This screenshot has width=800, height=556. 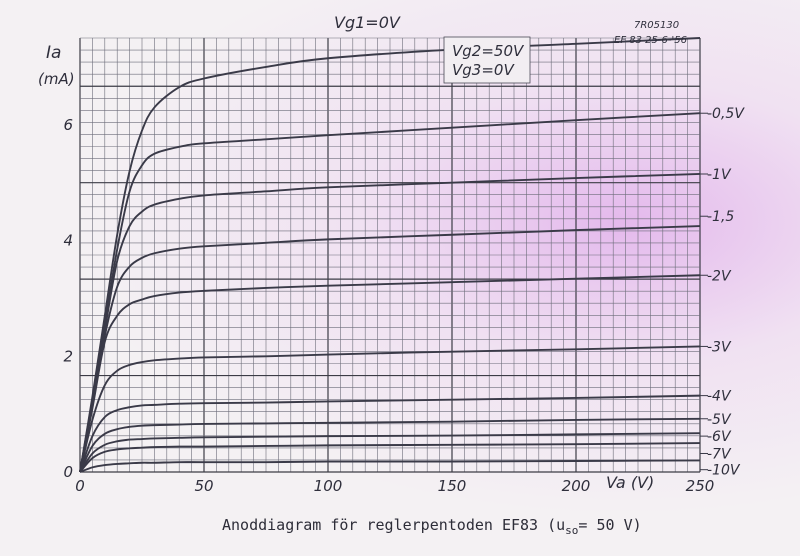 What do you see at coordinates (656, 25) in the screenshot?
I see `stamp-code: 7R05130` at bounding box center [656, 25].